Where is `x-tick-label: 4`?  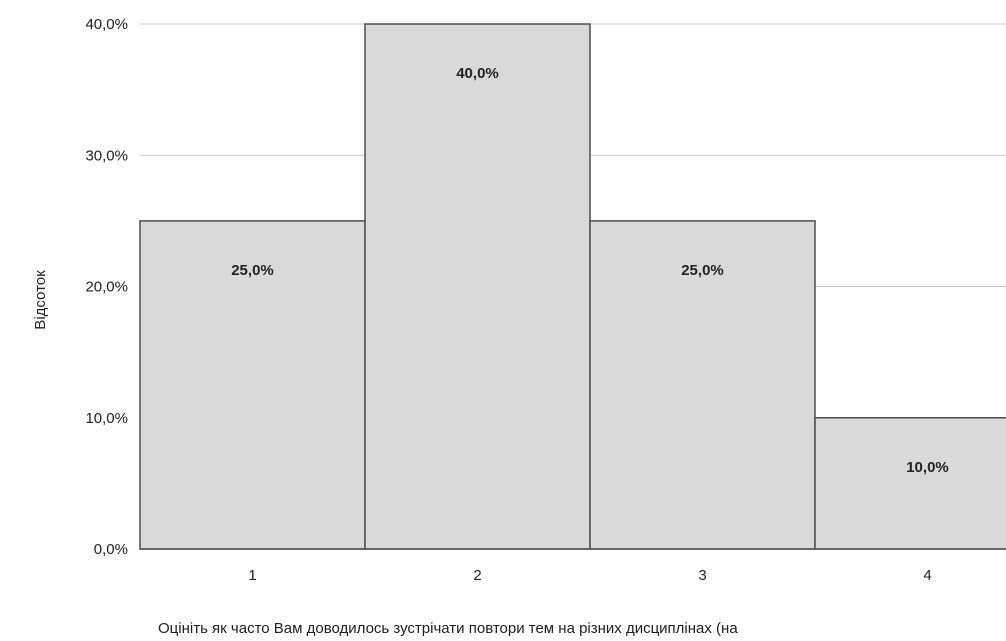
x-tick-label: 4 is located at coordinates (927, 575).